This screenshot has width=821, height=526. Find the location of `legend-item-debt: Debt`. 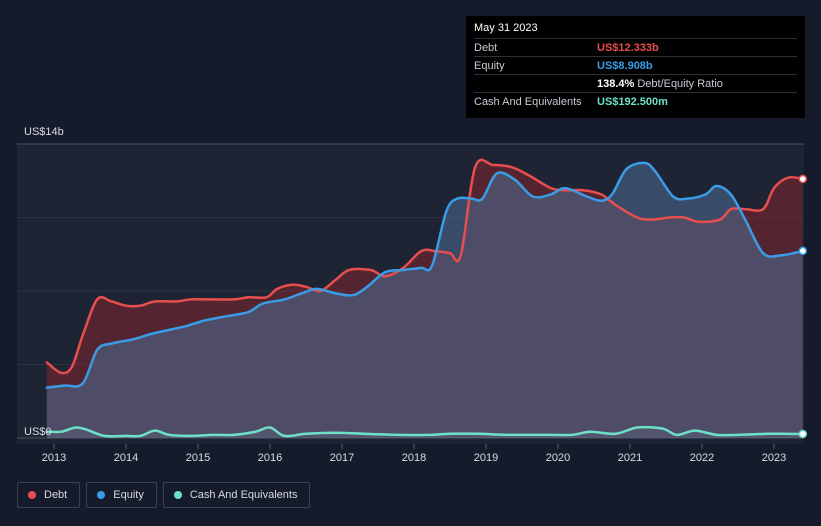

legend-item-debt: Debt is located at coordinates (49, 495).